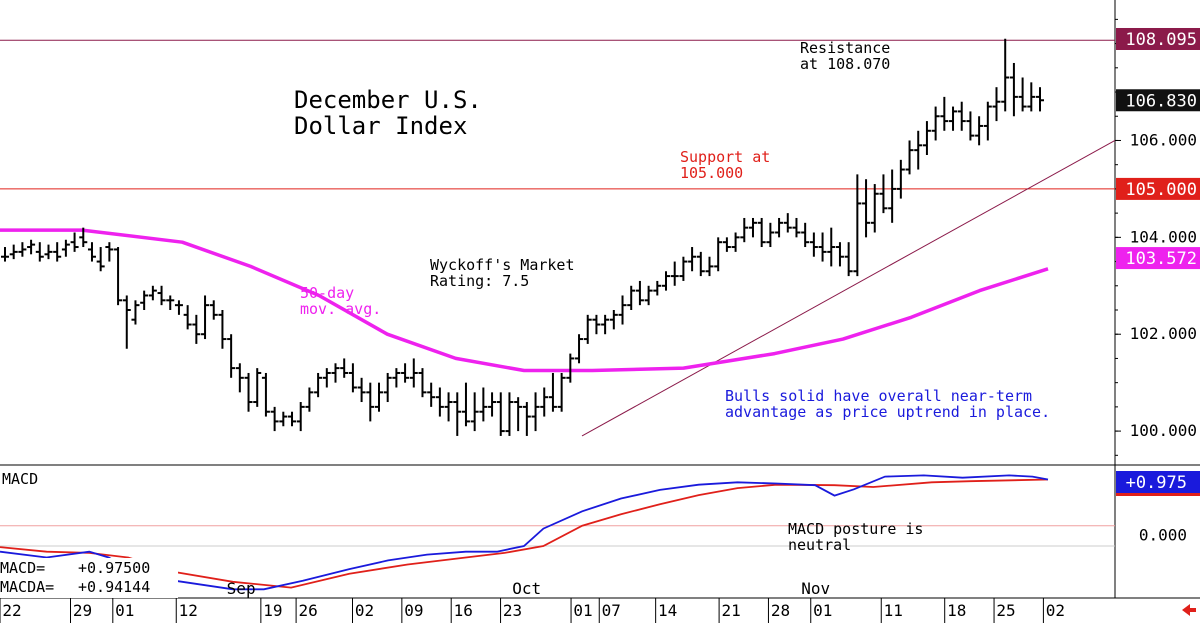 This screenshot has width=1200, height=623. What do you see at coordinates (388, 100) in the screenshot?
I see `chart-title: December U.S.` at bounding box center [388, 100].